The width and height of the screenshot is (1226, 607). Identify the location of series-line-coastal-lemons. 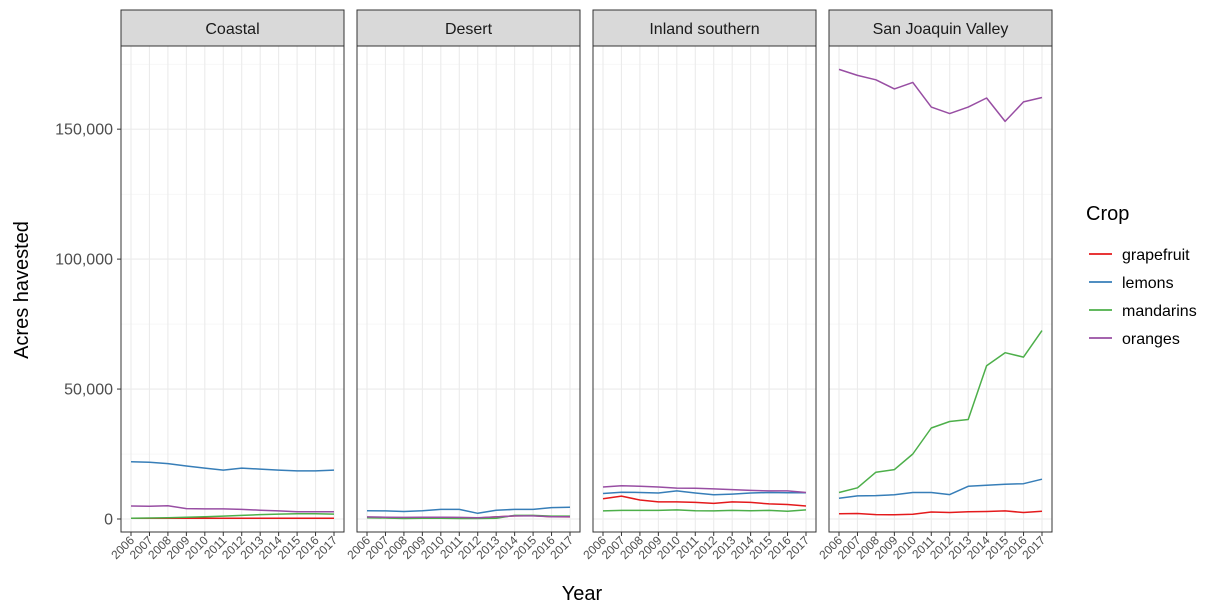
(232, 466).